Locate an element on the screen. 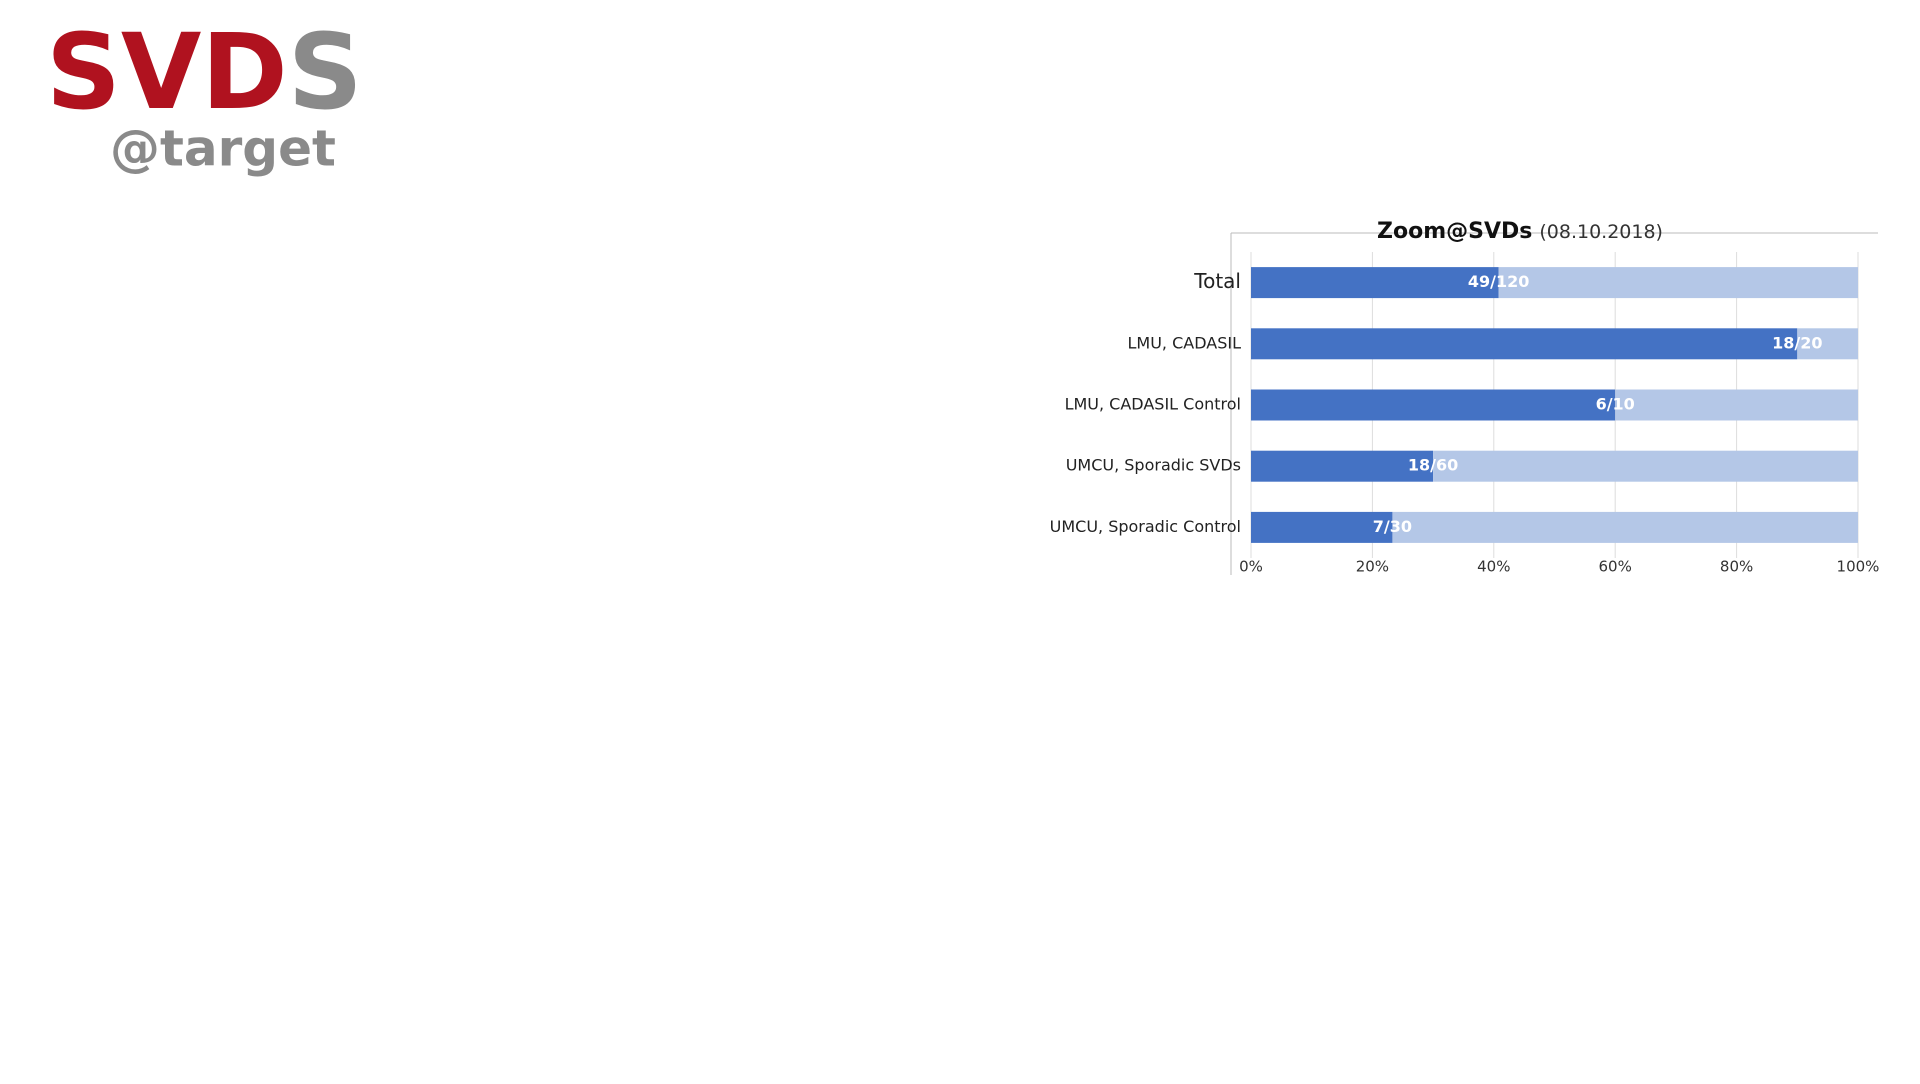 This screenshot has width=1920, height=1084. title: Zoom@SVDs is located at coordinates (1454, 231).